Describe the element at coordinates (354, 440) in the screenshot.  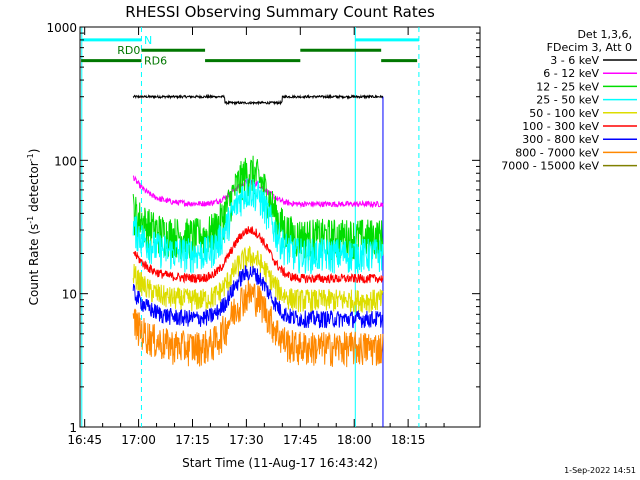
I see `x-tick-label: 18:00` at that location.